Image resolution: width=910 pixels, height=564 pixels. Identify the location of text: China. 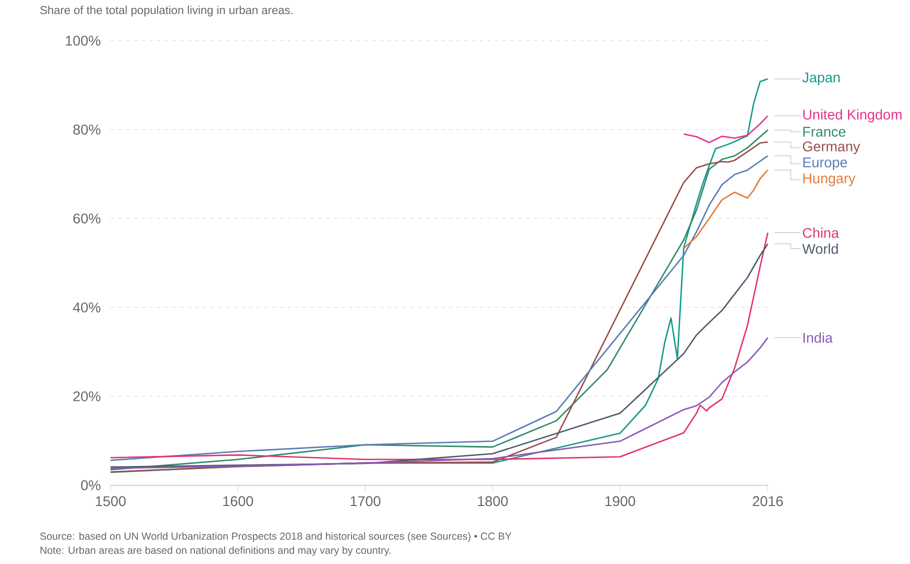
(820, 233).